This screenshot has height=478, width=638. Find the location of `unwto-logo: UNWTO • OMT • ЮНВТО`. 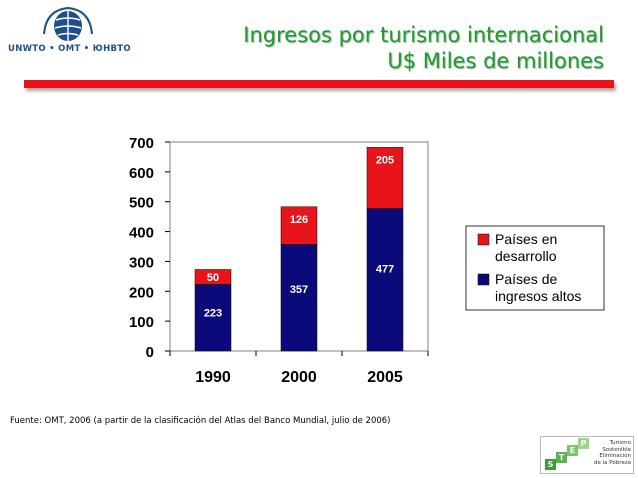

unwto-logo: UNWTO • OMT • ЮНВТО is located at coordinates (69, 32).